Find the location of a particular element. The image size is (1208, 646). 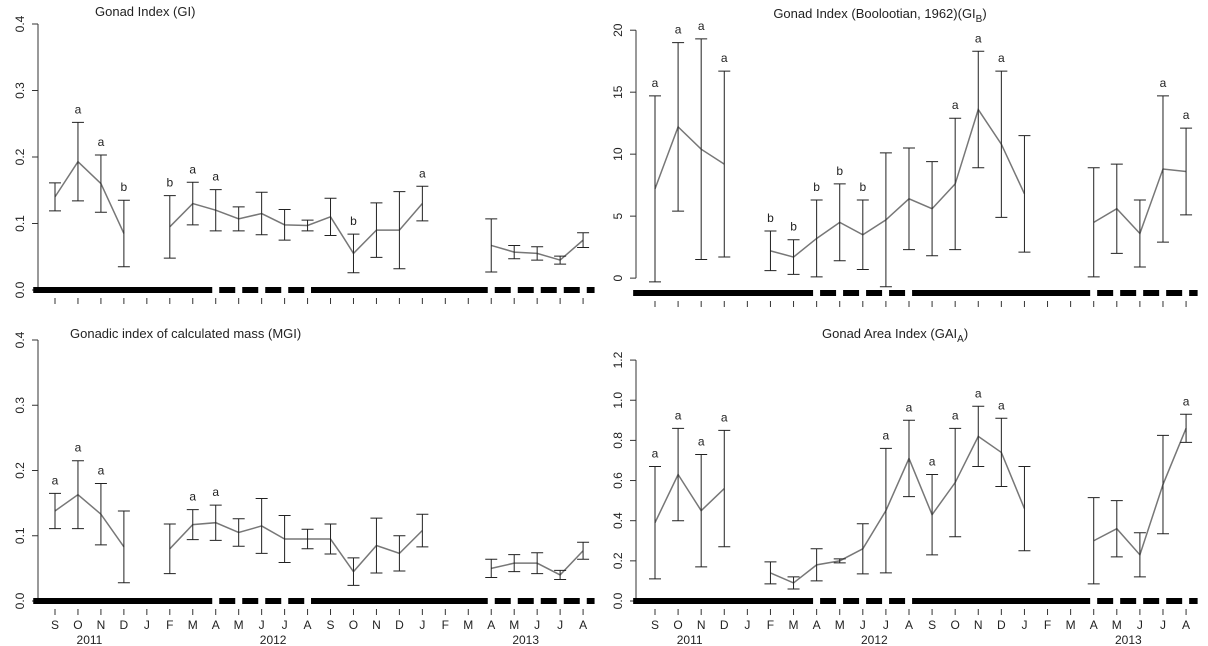

y-tick-label: 1.0 is located at coordinates (618, 400).